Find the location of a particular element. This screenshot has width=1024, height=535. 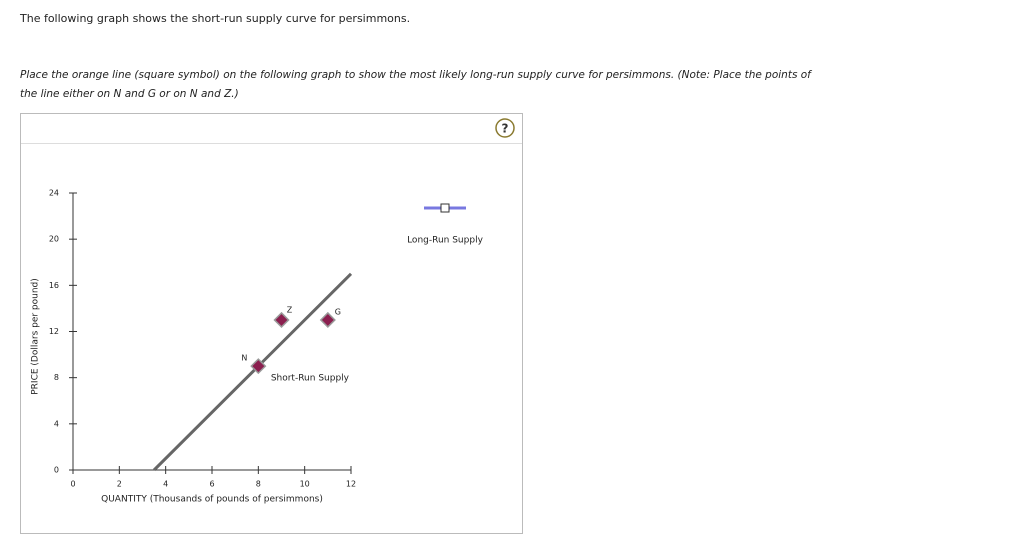

legend-square is located at coordinates (445, 208).